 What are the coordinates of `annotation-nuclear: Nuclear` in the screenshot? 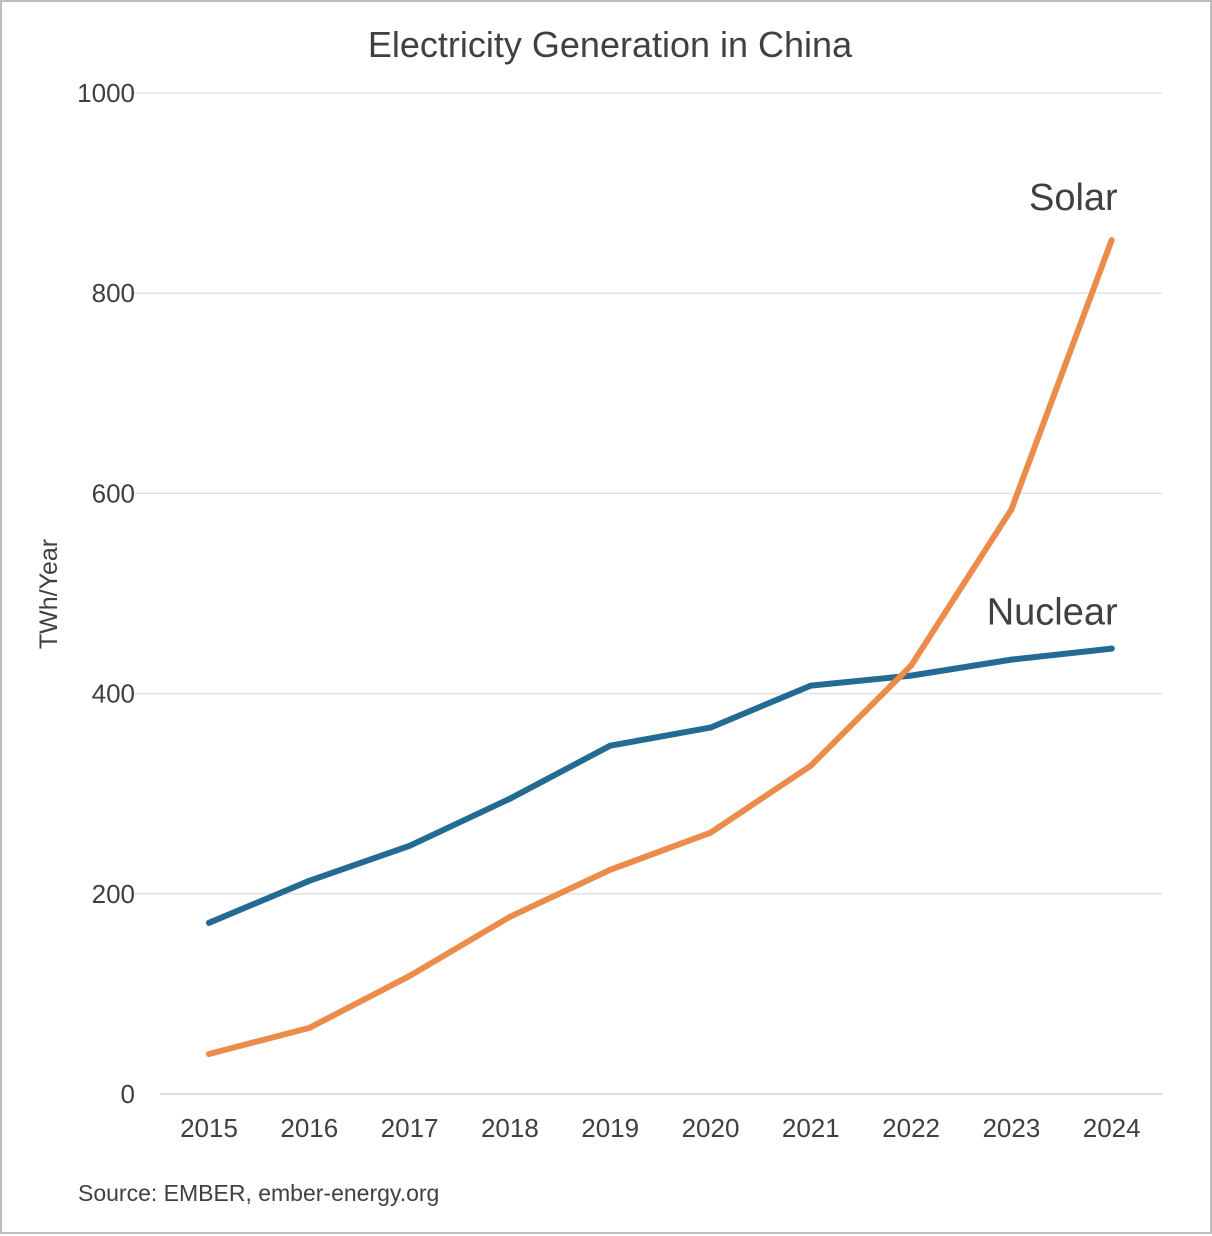 It's located at (1052, 613).